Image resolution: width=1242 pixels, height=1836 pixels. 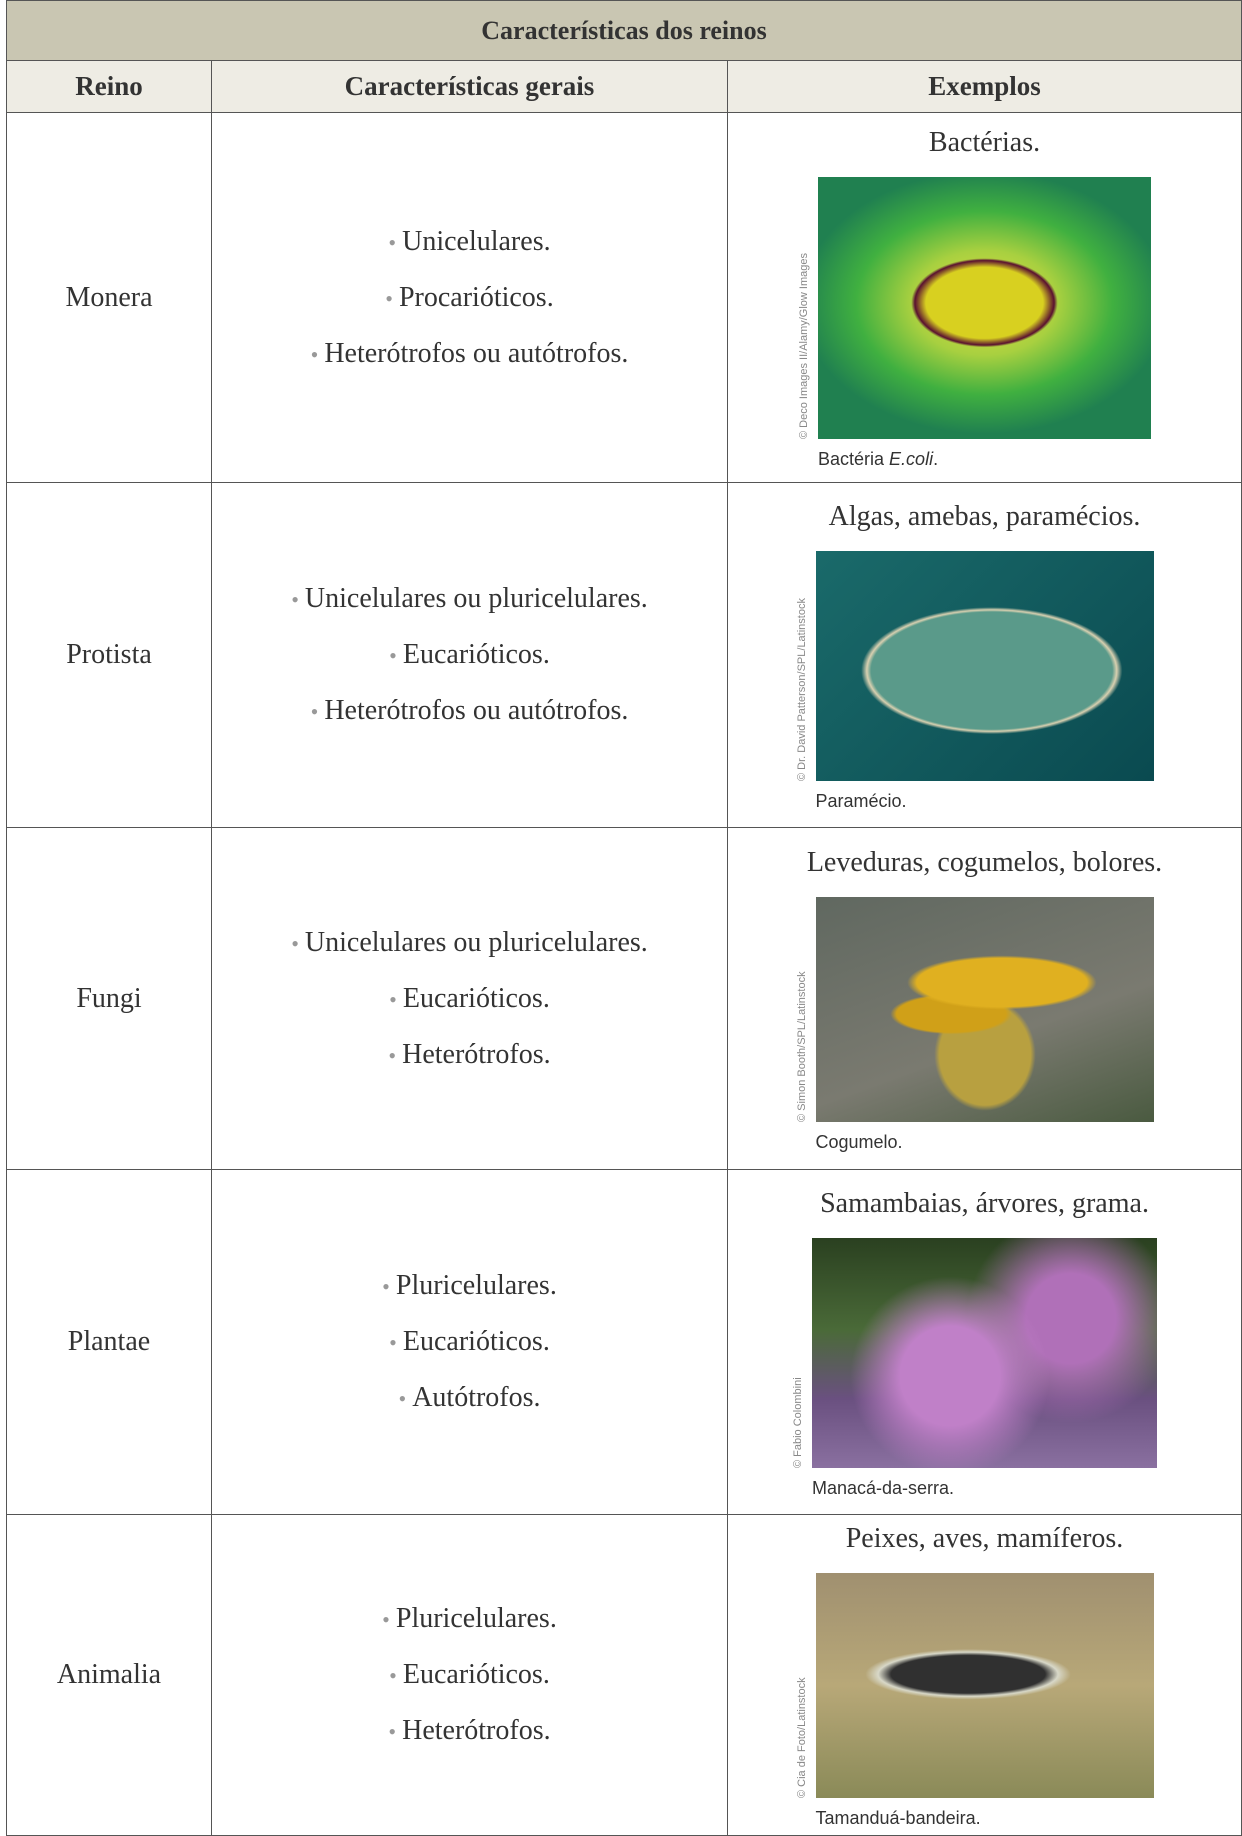 What do you see at coordinates (109, 998) in the screenshot?
I see `kingdom-name: Fungi` at bounding box center [109, 998].